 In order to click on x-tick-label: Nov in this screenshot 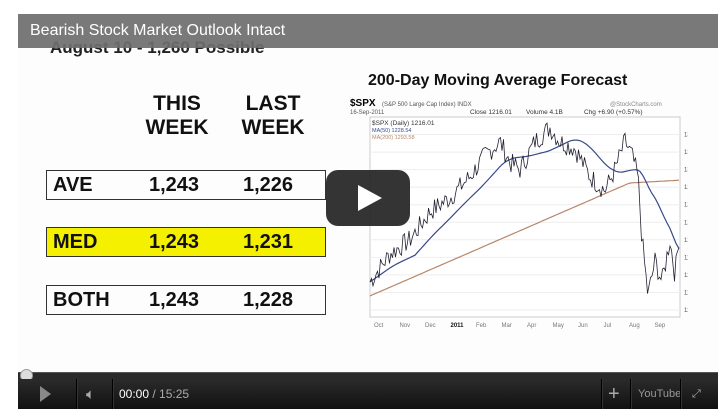, I will do `click(405, 326)`.